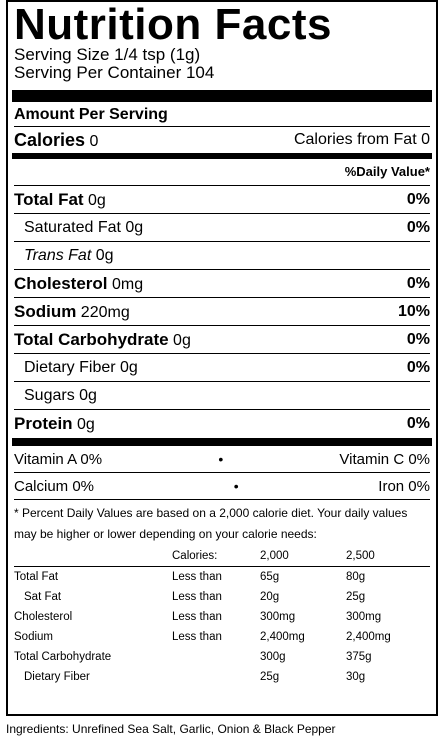 This screenshot has height=748, width=448. Describe the element at coordinates (50, 139) in the screenshot. I see `calories-label: Calories` at that location.